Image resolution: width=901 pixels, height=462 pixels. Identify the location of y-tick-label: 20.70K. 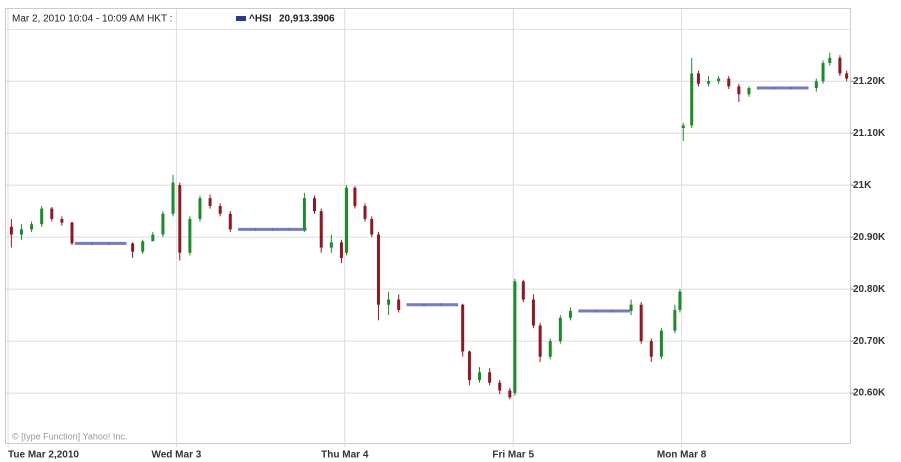
(869, 341).